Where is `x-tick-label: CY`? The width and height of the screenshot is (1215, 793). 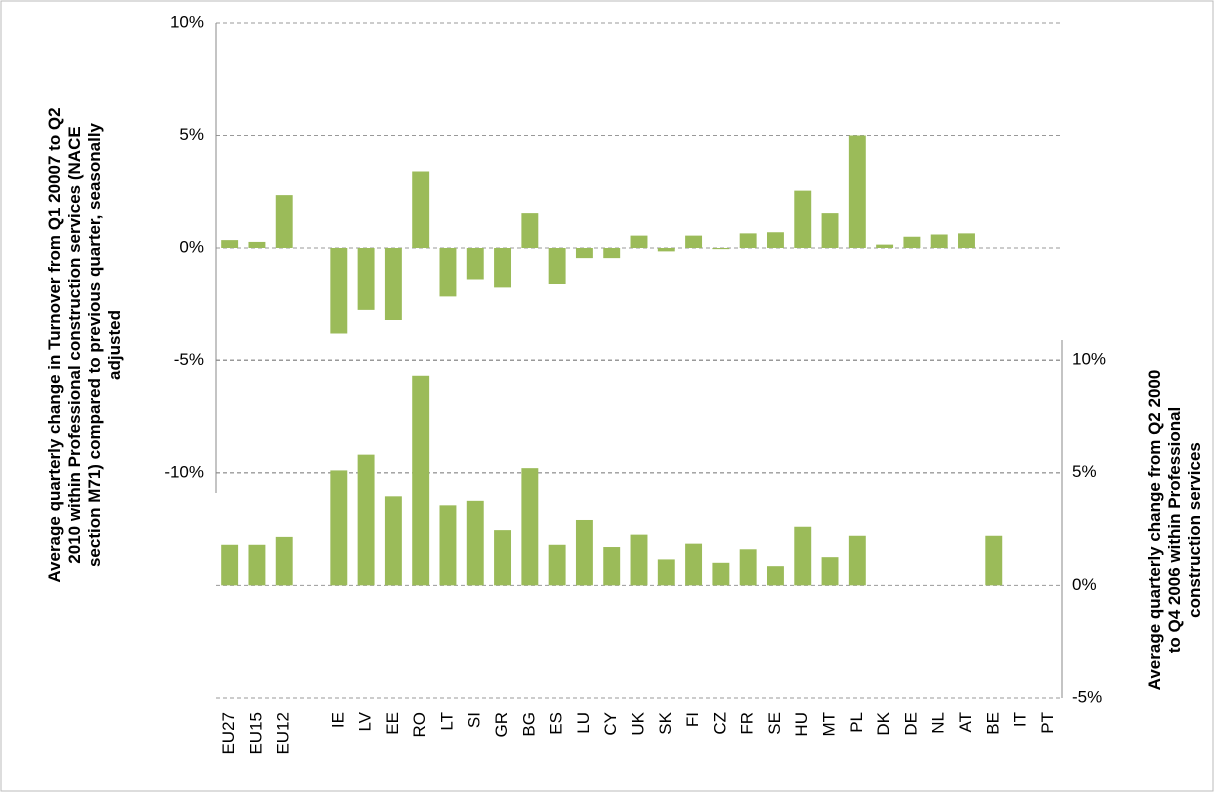 x-tick-label: CY is located at coordinates (610, 724).